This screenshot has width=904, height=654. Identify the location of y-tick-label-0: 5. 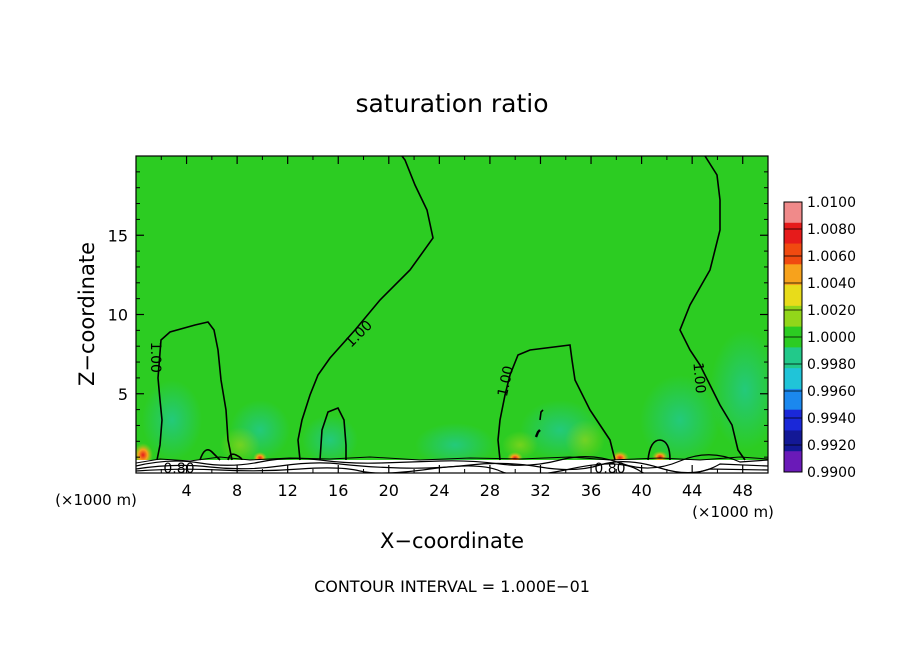
(123, 394).